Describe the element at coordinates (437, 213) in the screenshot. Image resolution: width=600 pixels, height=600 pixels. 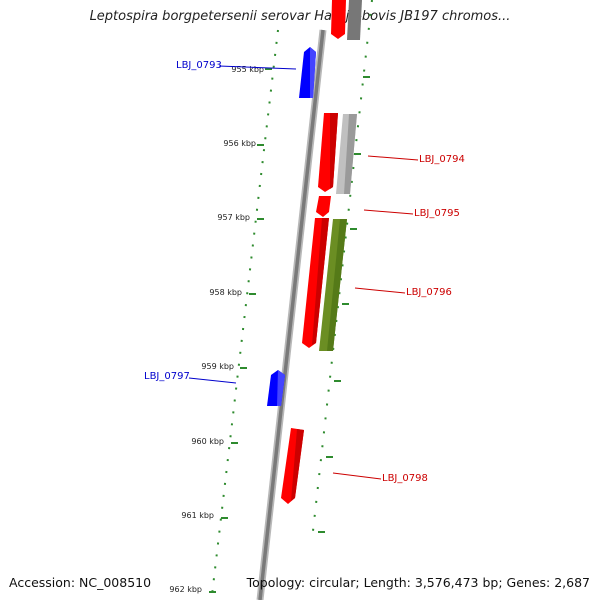
I see `gene-label-lbj-0795: LBJ_0795` at that location.